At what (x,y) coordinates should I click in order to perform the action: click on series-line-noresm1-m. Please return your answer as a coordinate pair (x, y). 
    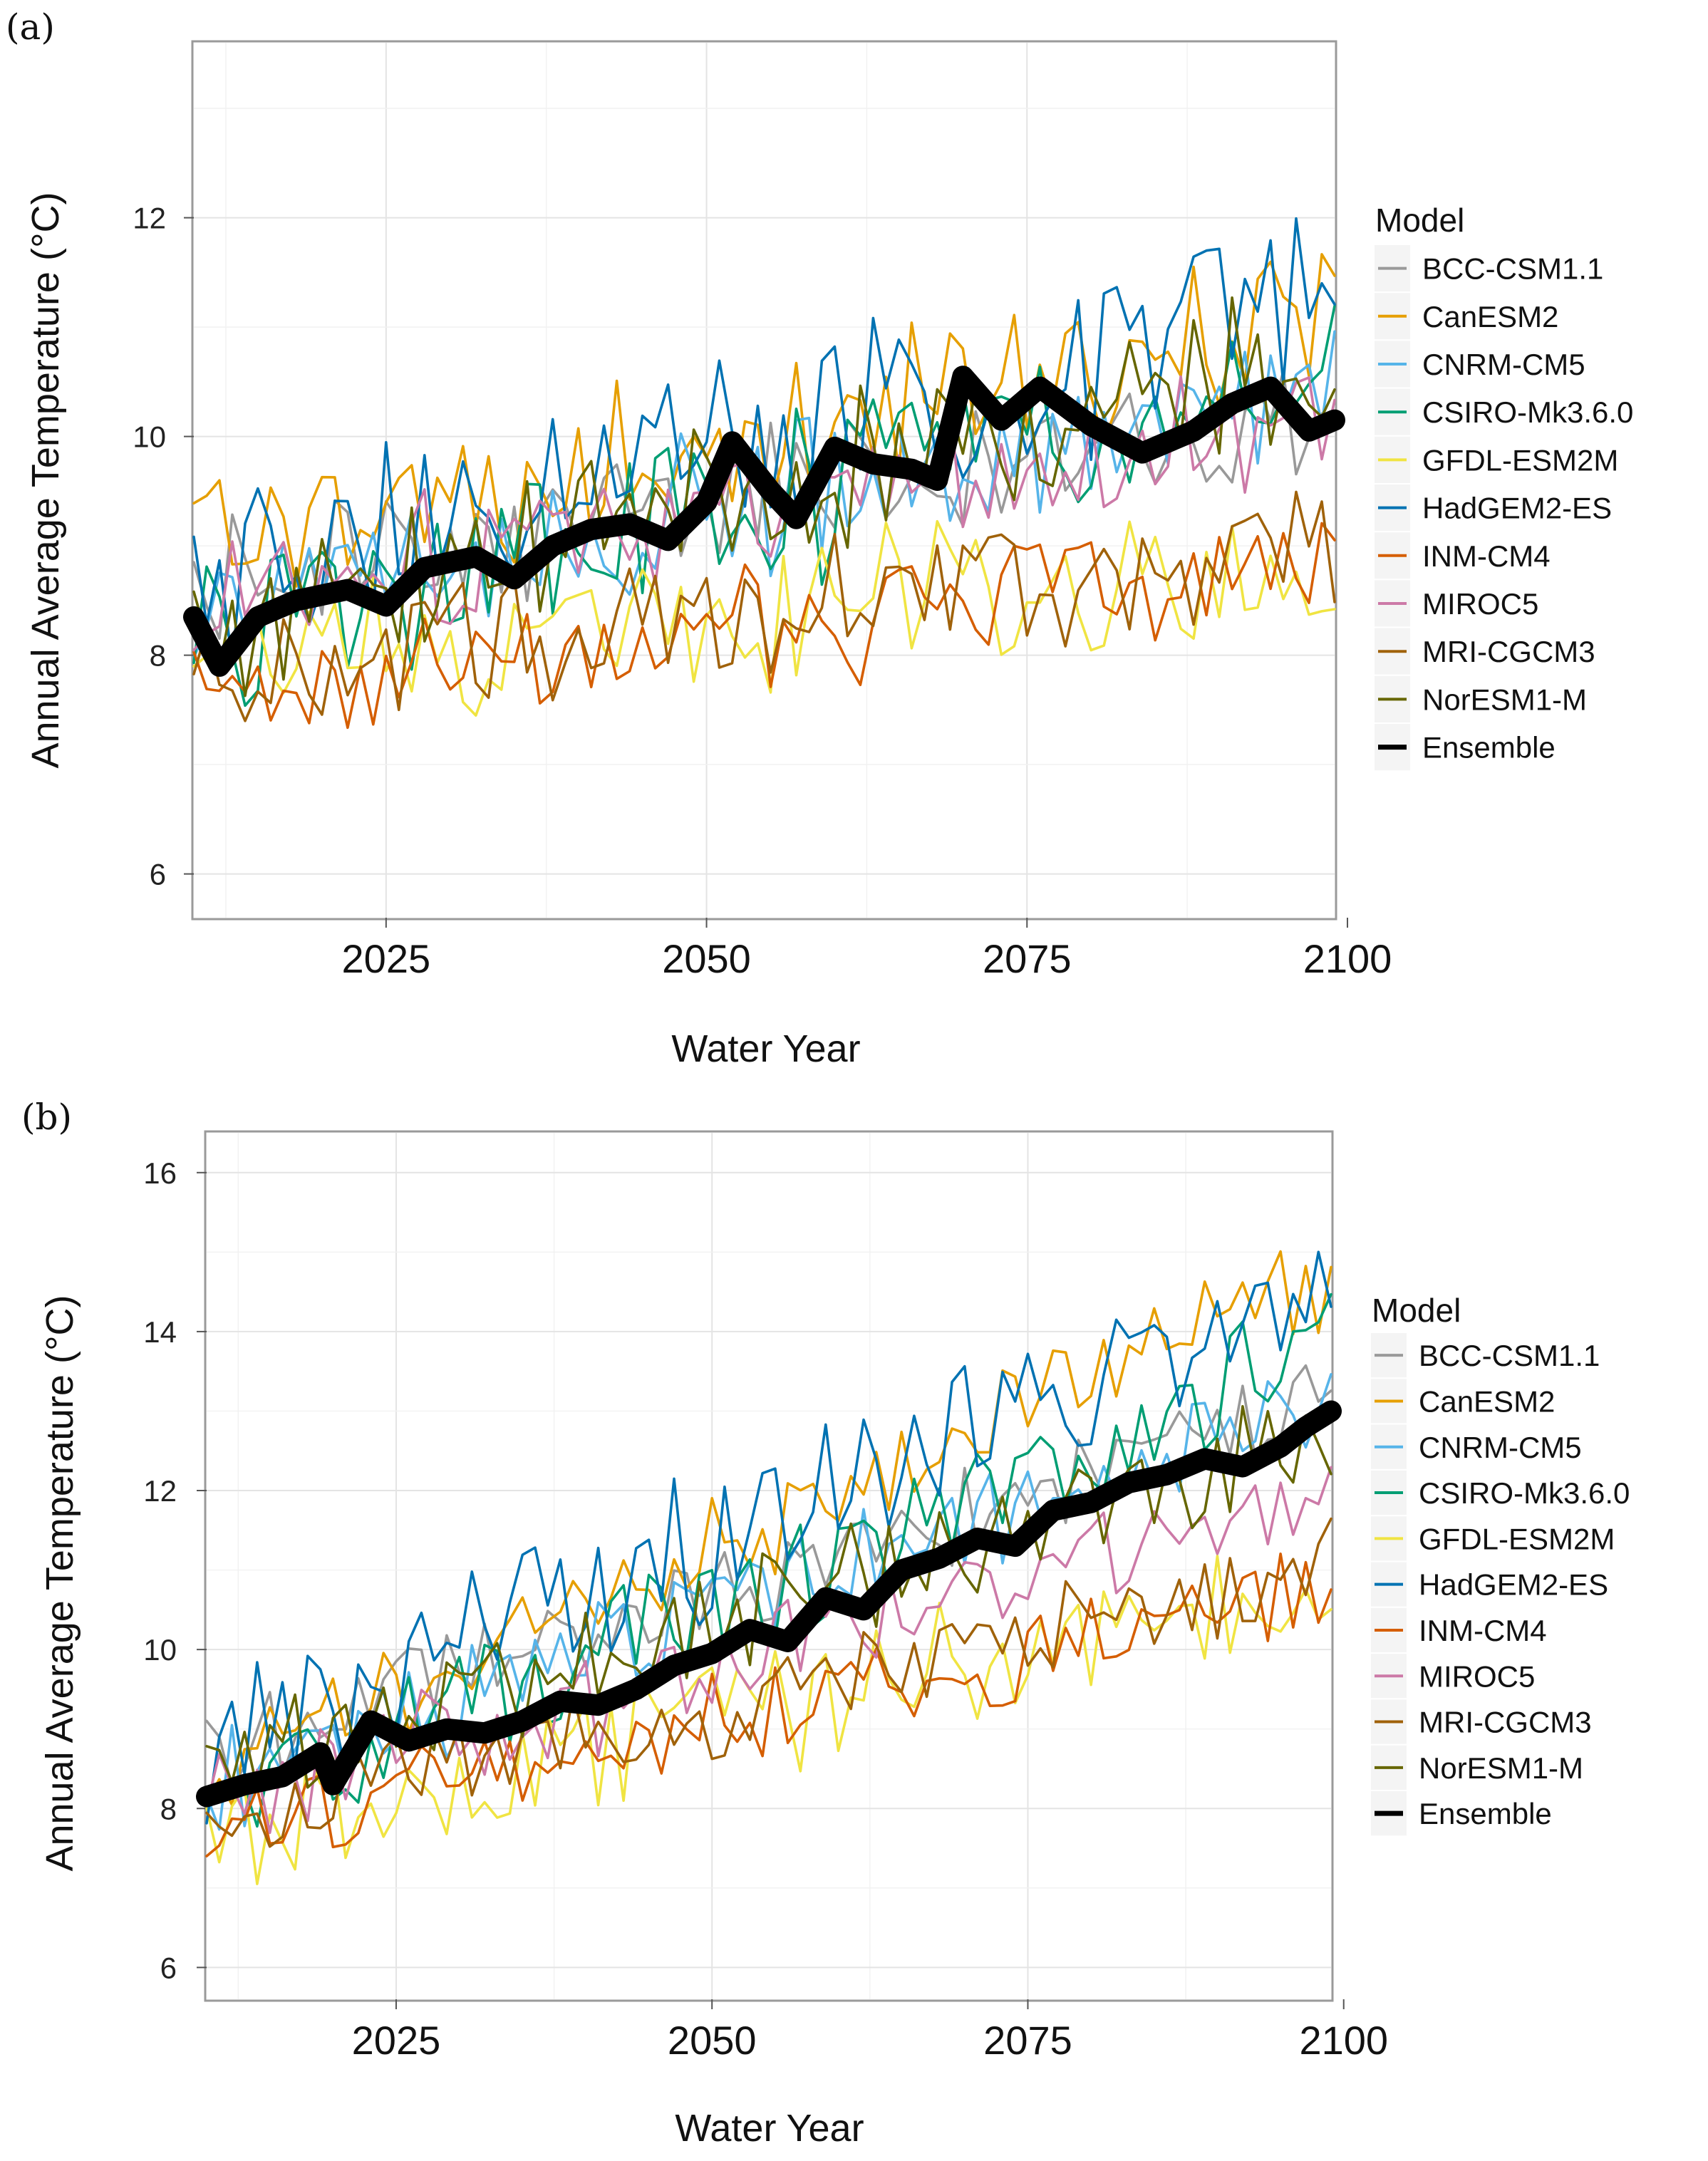
    Looking at the image, I should click on (764, 497).